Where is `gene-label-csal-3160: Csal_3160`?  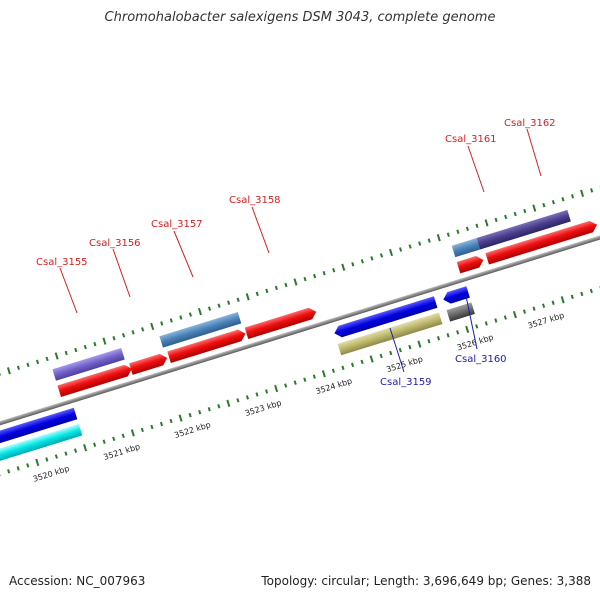 gene-label-csal-3160: Csal_3160 is located at coordinates (481, 359).